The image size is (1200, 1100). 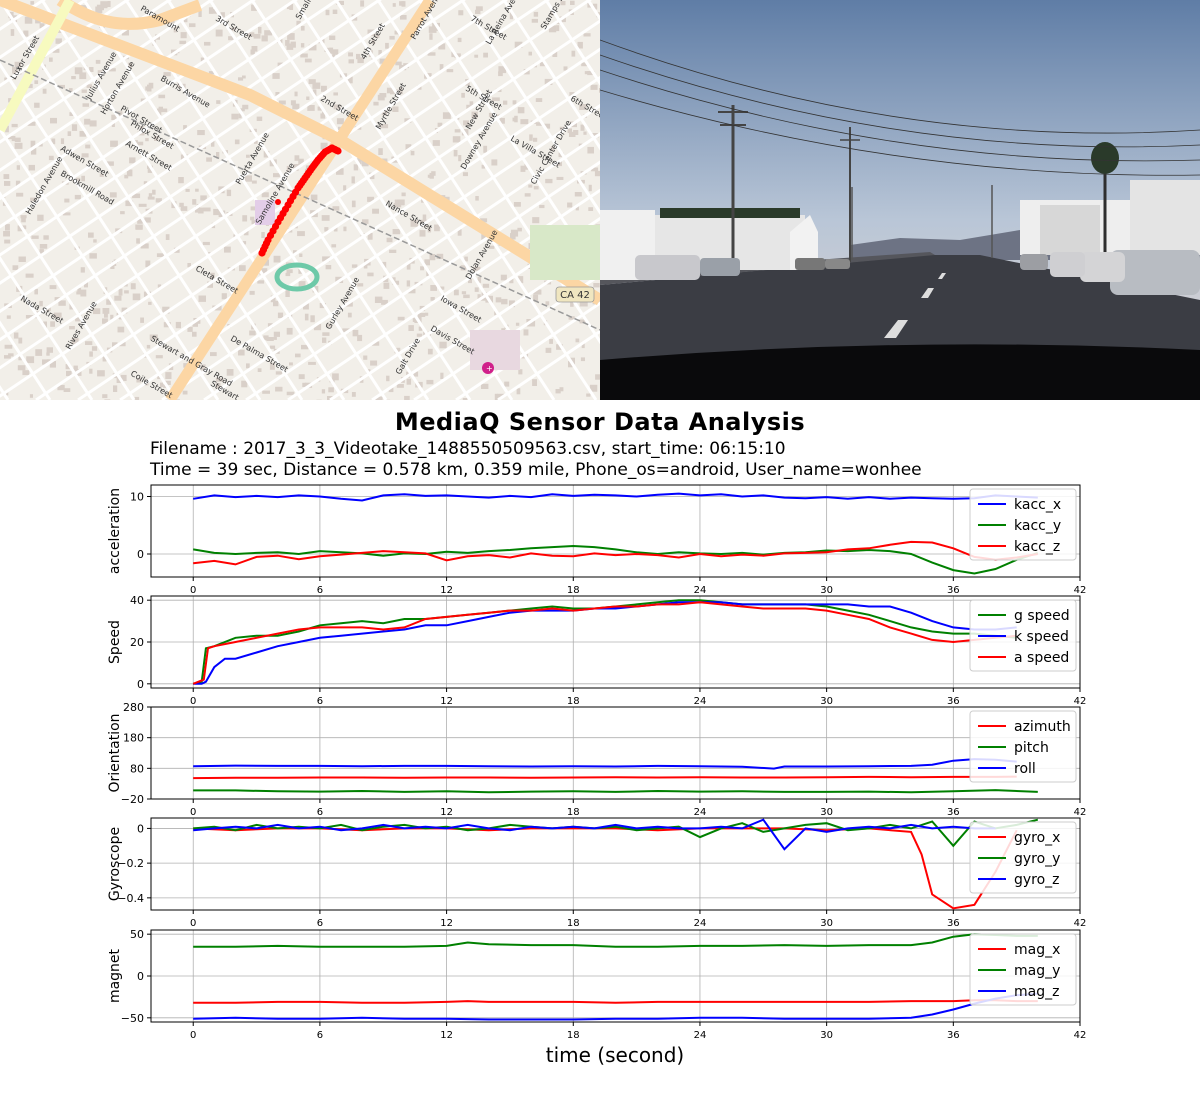 I want to click on hospital-icon, so click(x=488, y=368).